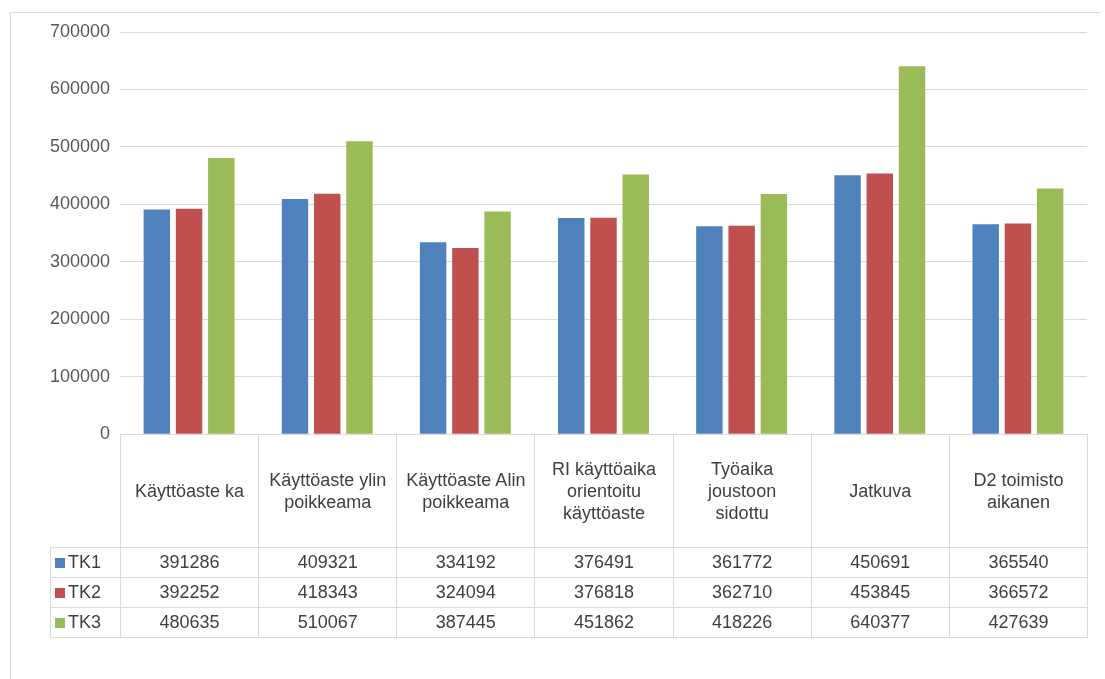 This screenshot has height=679, width=1105. Describe the element at coordinates (1018, 622) in the screenshot. I see `data-label: 427639` at that location.